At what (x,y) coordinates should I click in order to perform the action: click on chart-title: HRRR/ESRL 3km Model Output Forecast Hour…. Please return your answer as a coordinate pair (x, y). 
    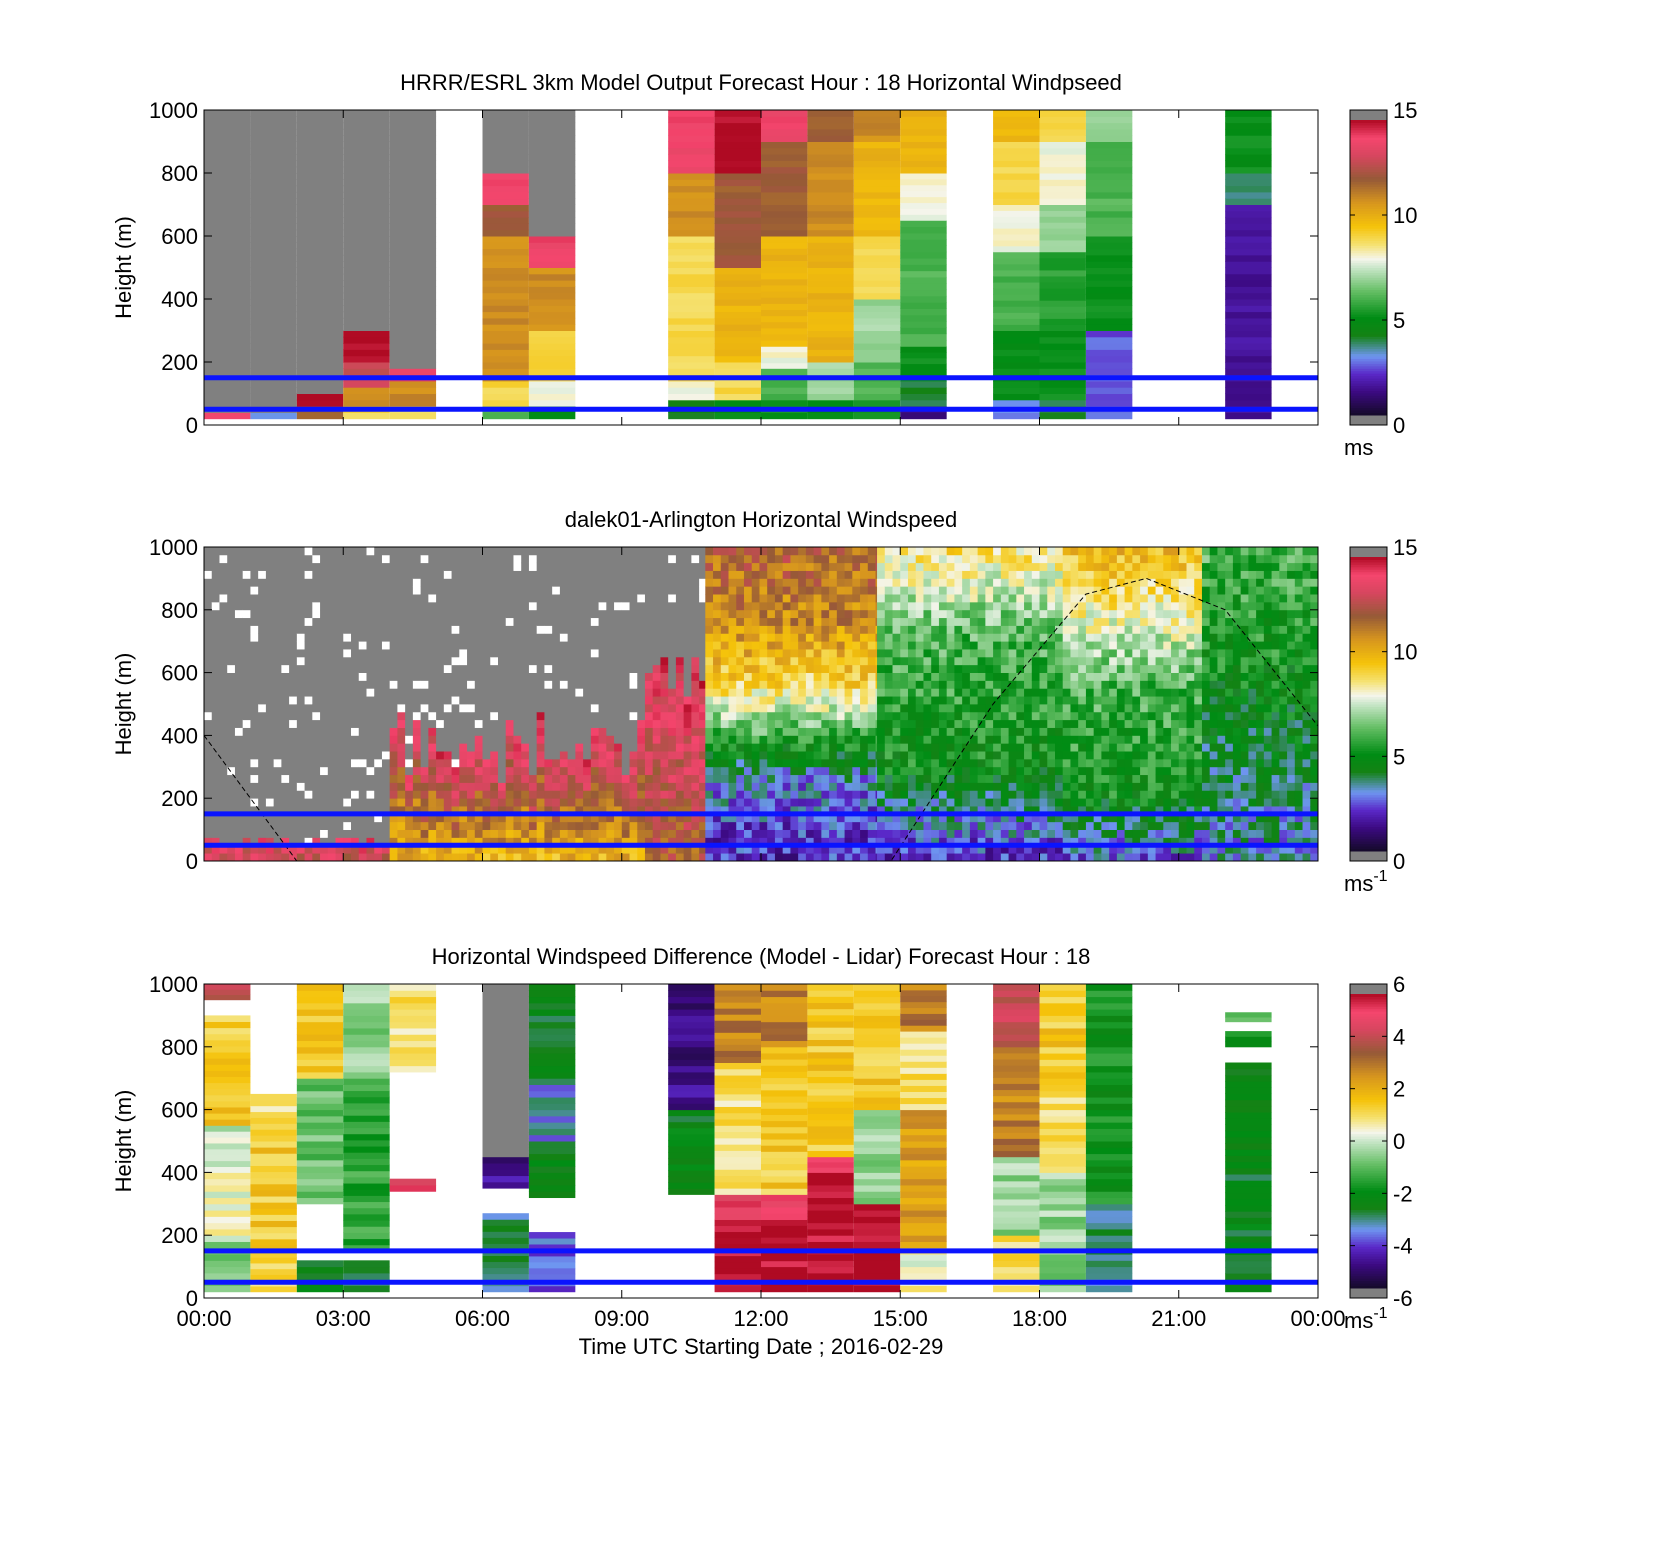
    Looking at the image, I should click on (761, 82).